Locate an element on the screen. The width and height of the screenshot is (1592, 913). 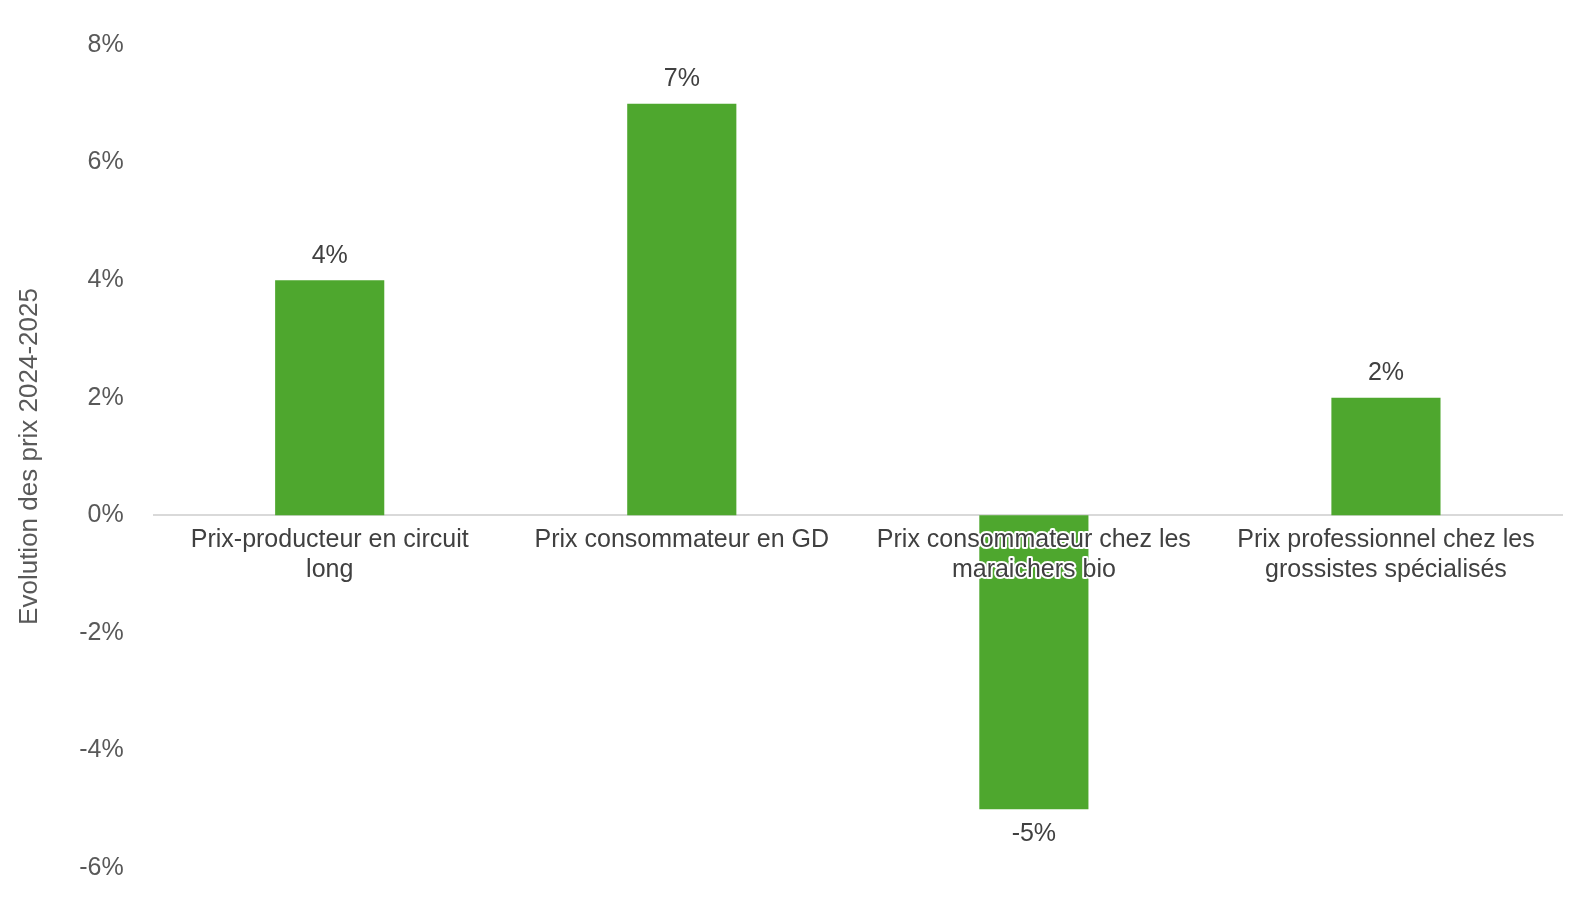
y-tick-label: 8% is located at coordinates (105, 42).